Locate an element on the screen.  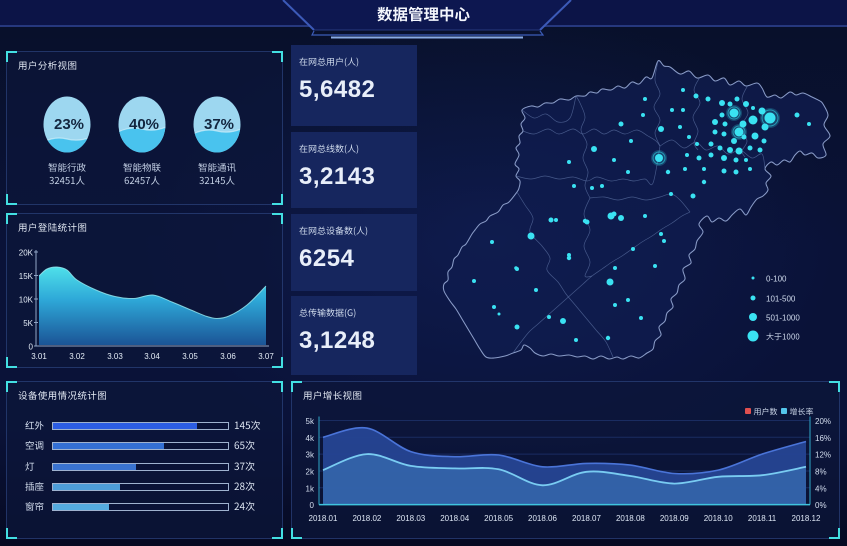
svg-text: 3.04 is located at coordinates (152, 356).